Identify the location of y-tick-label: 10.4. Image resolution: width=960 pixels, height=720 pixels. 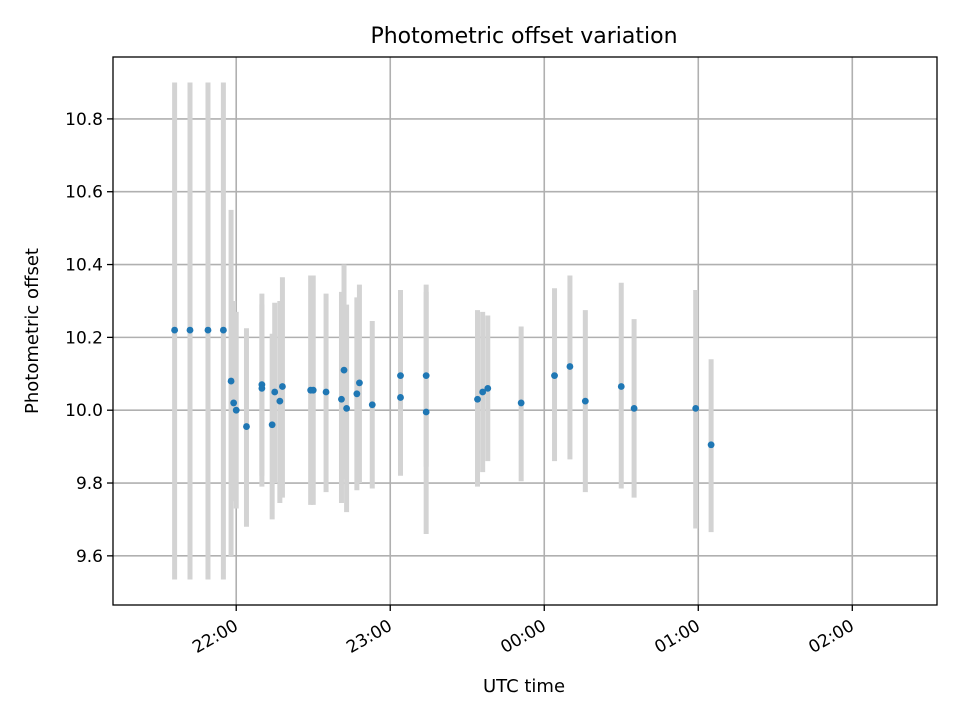
(84, 266).